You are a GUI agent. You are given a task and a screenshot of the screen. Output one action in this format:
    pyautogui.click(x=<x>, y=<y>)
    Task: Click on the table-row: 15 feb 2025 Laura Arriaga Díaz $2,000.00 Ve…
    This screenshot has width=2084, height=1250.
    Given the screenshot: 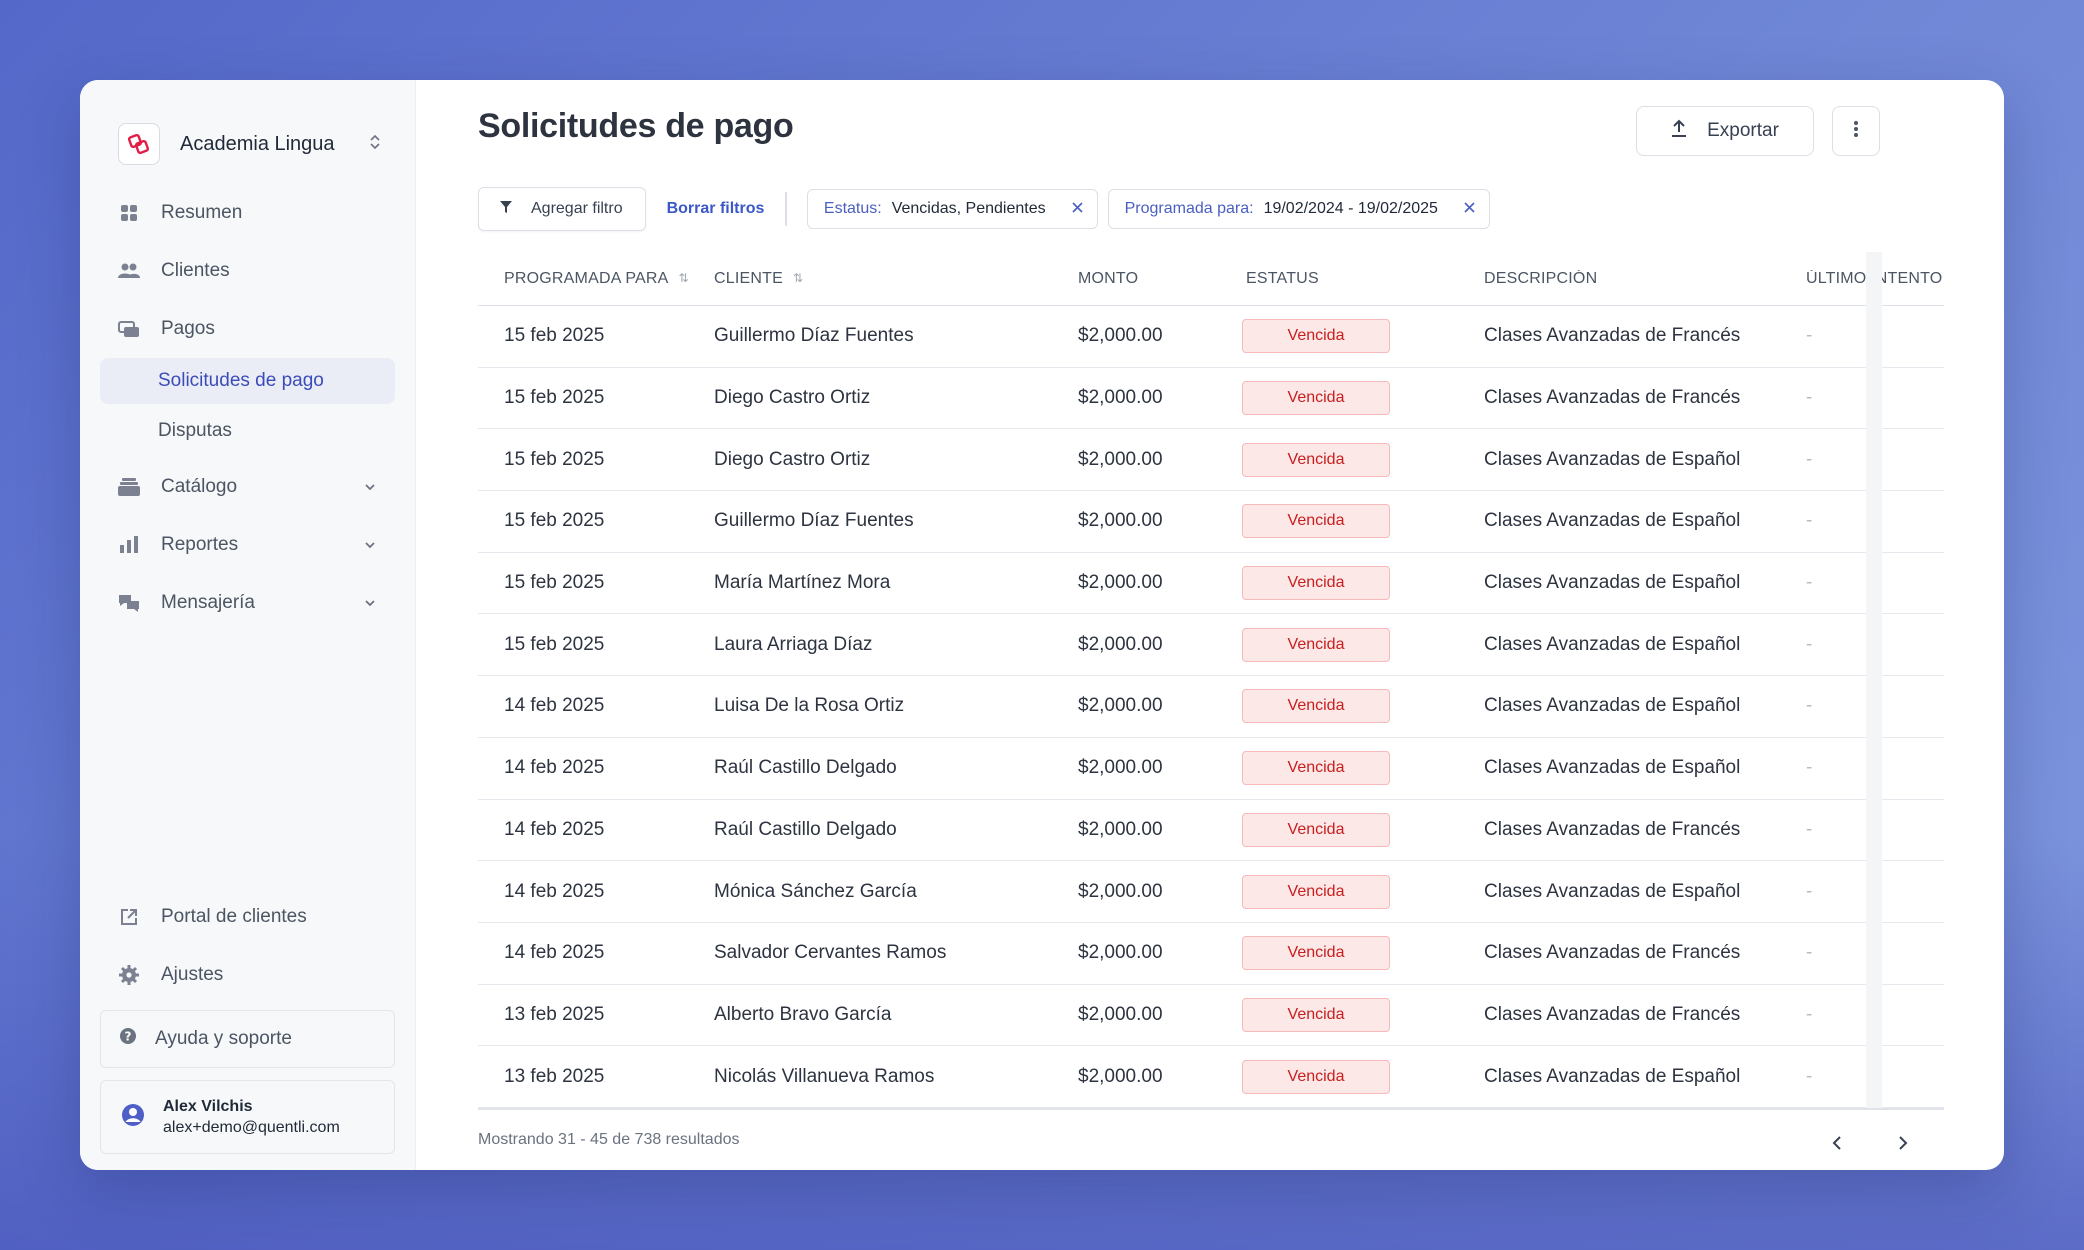 What is the action you would take?
    pyautogui.click(x=1211, y=645)
    